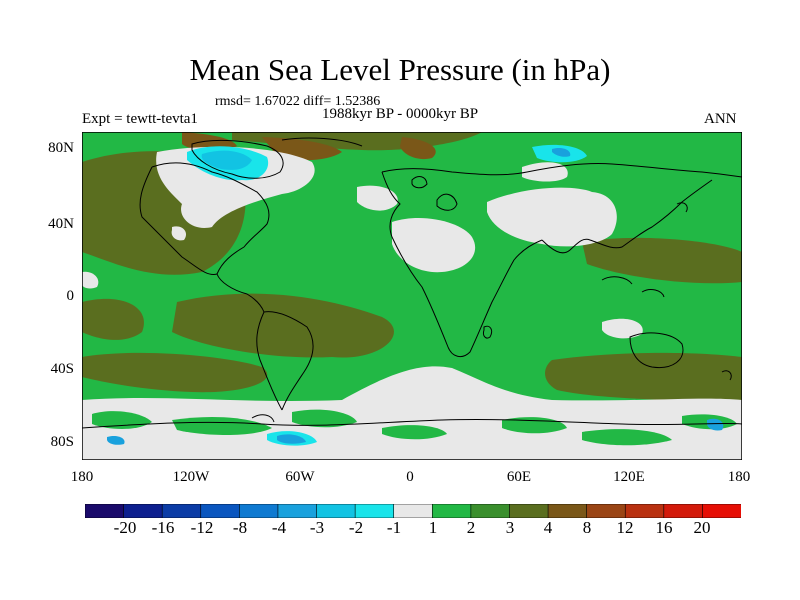 This screenshot has height=600, width=800. I want to click on season-label: ANN, so click(720, 119).